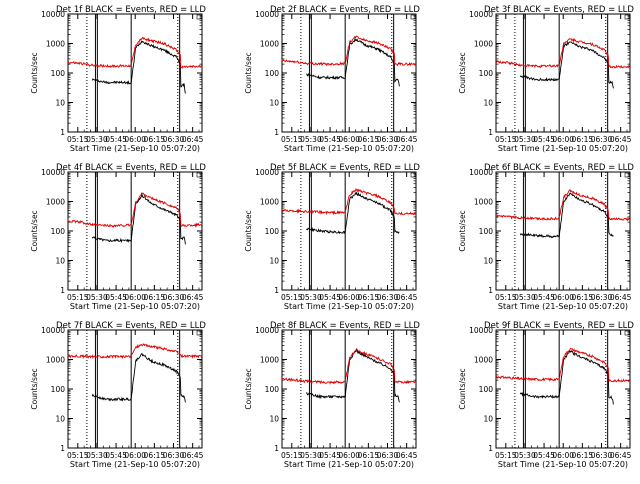  I want to click on panel-title: Det 2f BLACK = Events, RED = LLD, so click(345, 10).